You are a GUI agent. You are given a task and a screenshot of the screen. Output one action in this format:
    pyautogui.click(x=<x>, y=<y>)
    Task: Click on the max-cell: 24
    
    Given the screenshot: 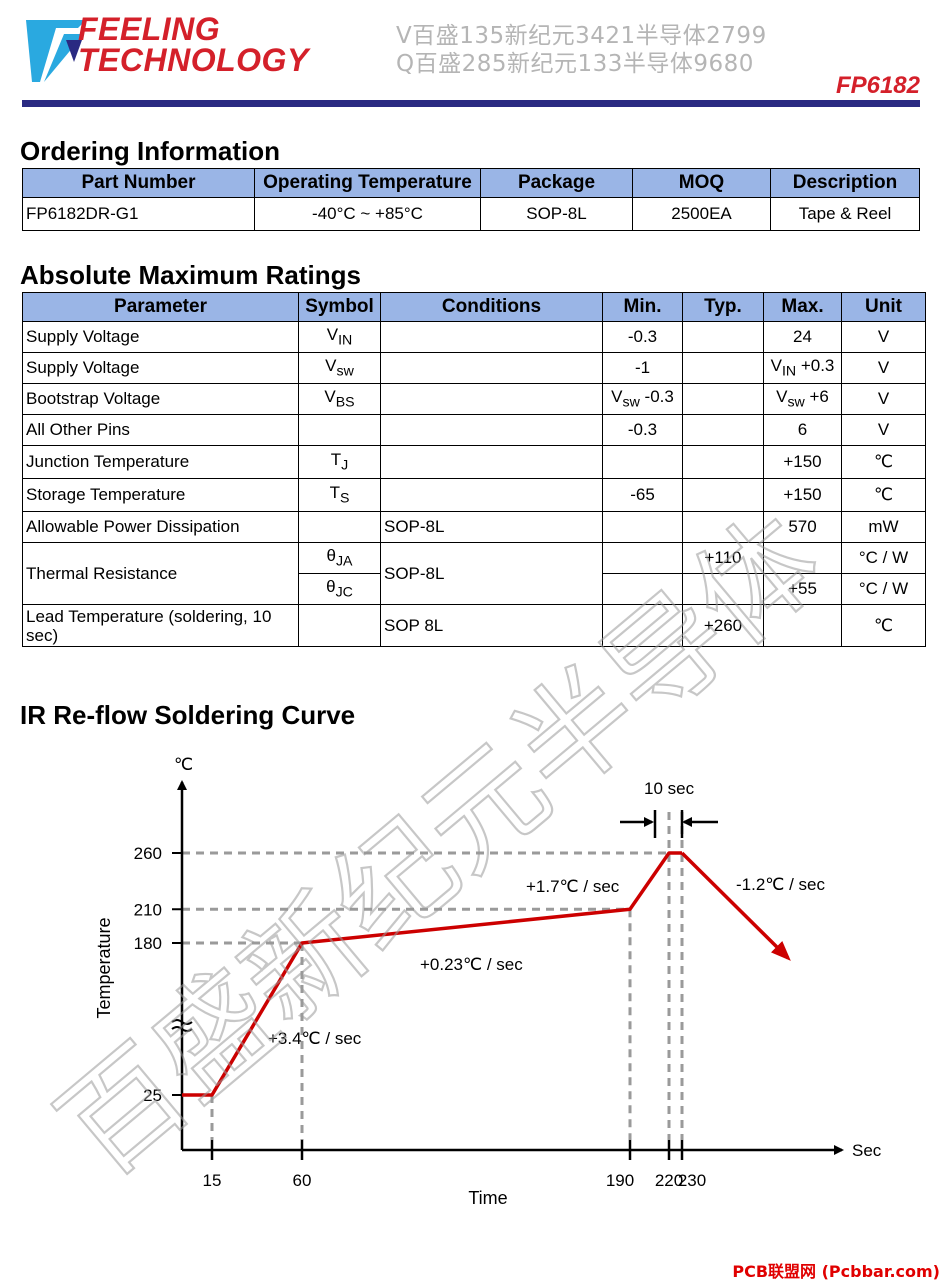 What is the action you would take?
    pyautogui.click(x=802, y=337)
    